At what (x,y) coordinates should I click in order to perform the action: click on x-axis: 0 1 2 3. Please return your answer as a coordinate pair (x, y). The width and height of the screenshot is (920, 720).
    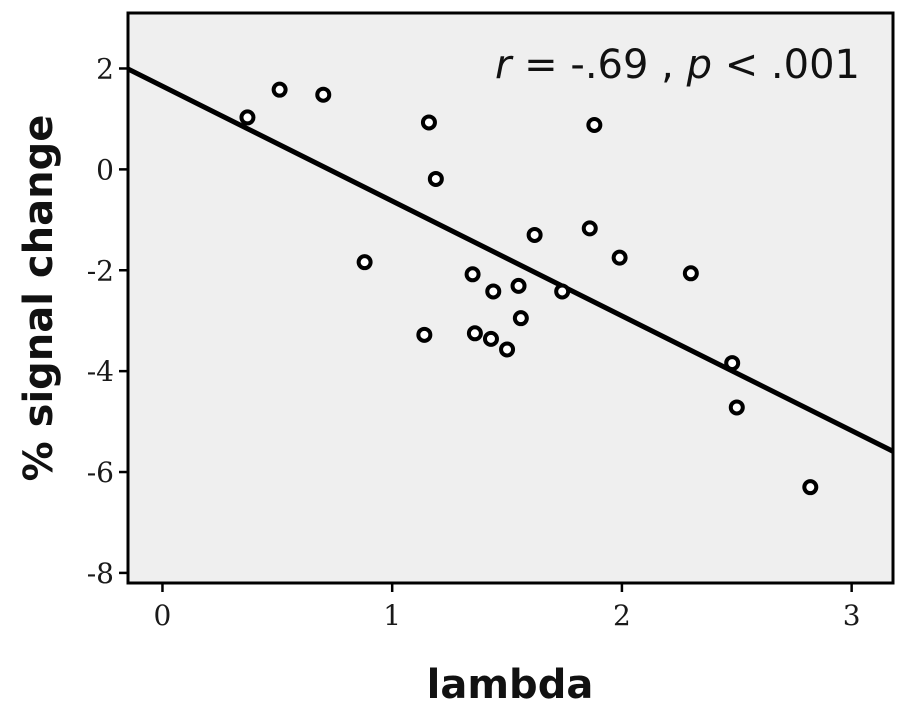
    Looking at the image, I should click on (507, 607).